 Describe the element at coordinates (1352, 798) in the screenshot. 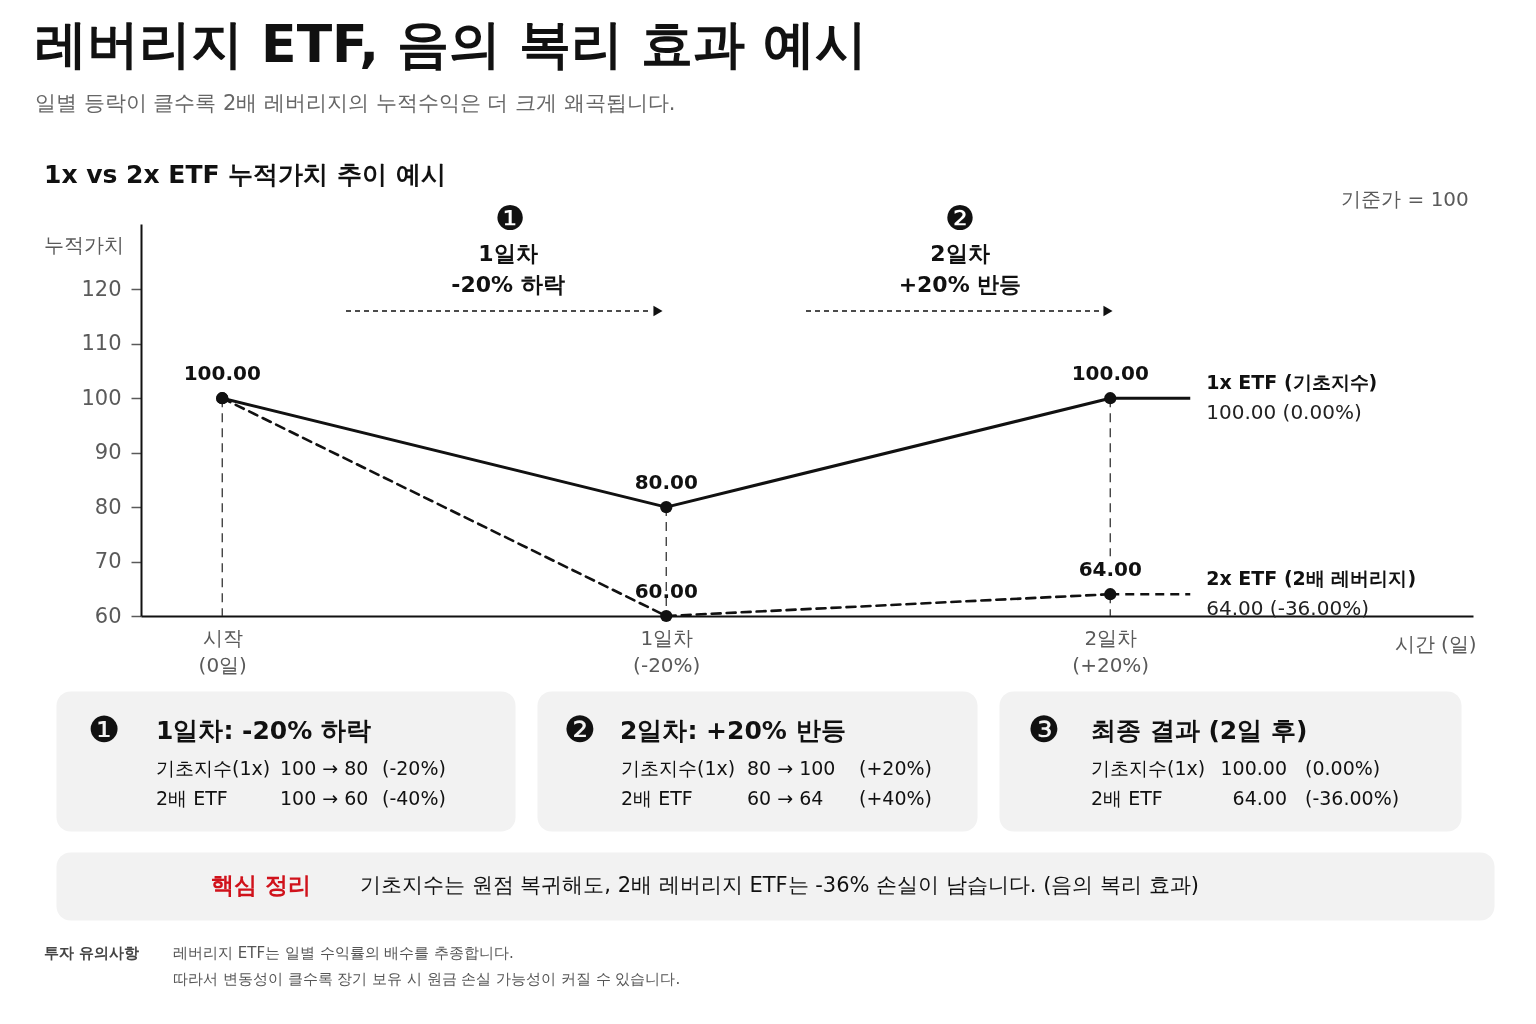

I see `text: (-36.00%)` at that location.